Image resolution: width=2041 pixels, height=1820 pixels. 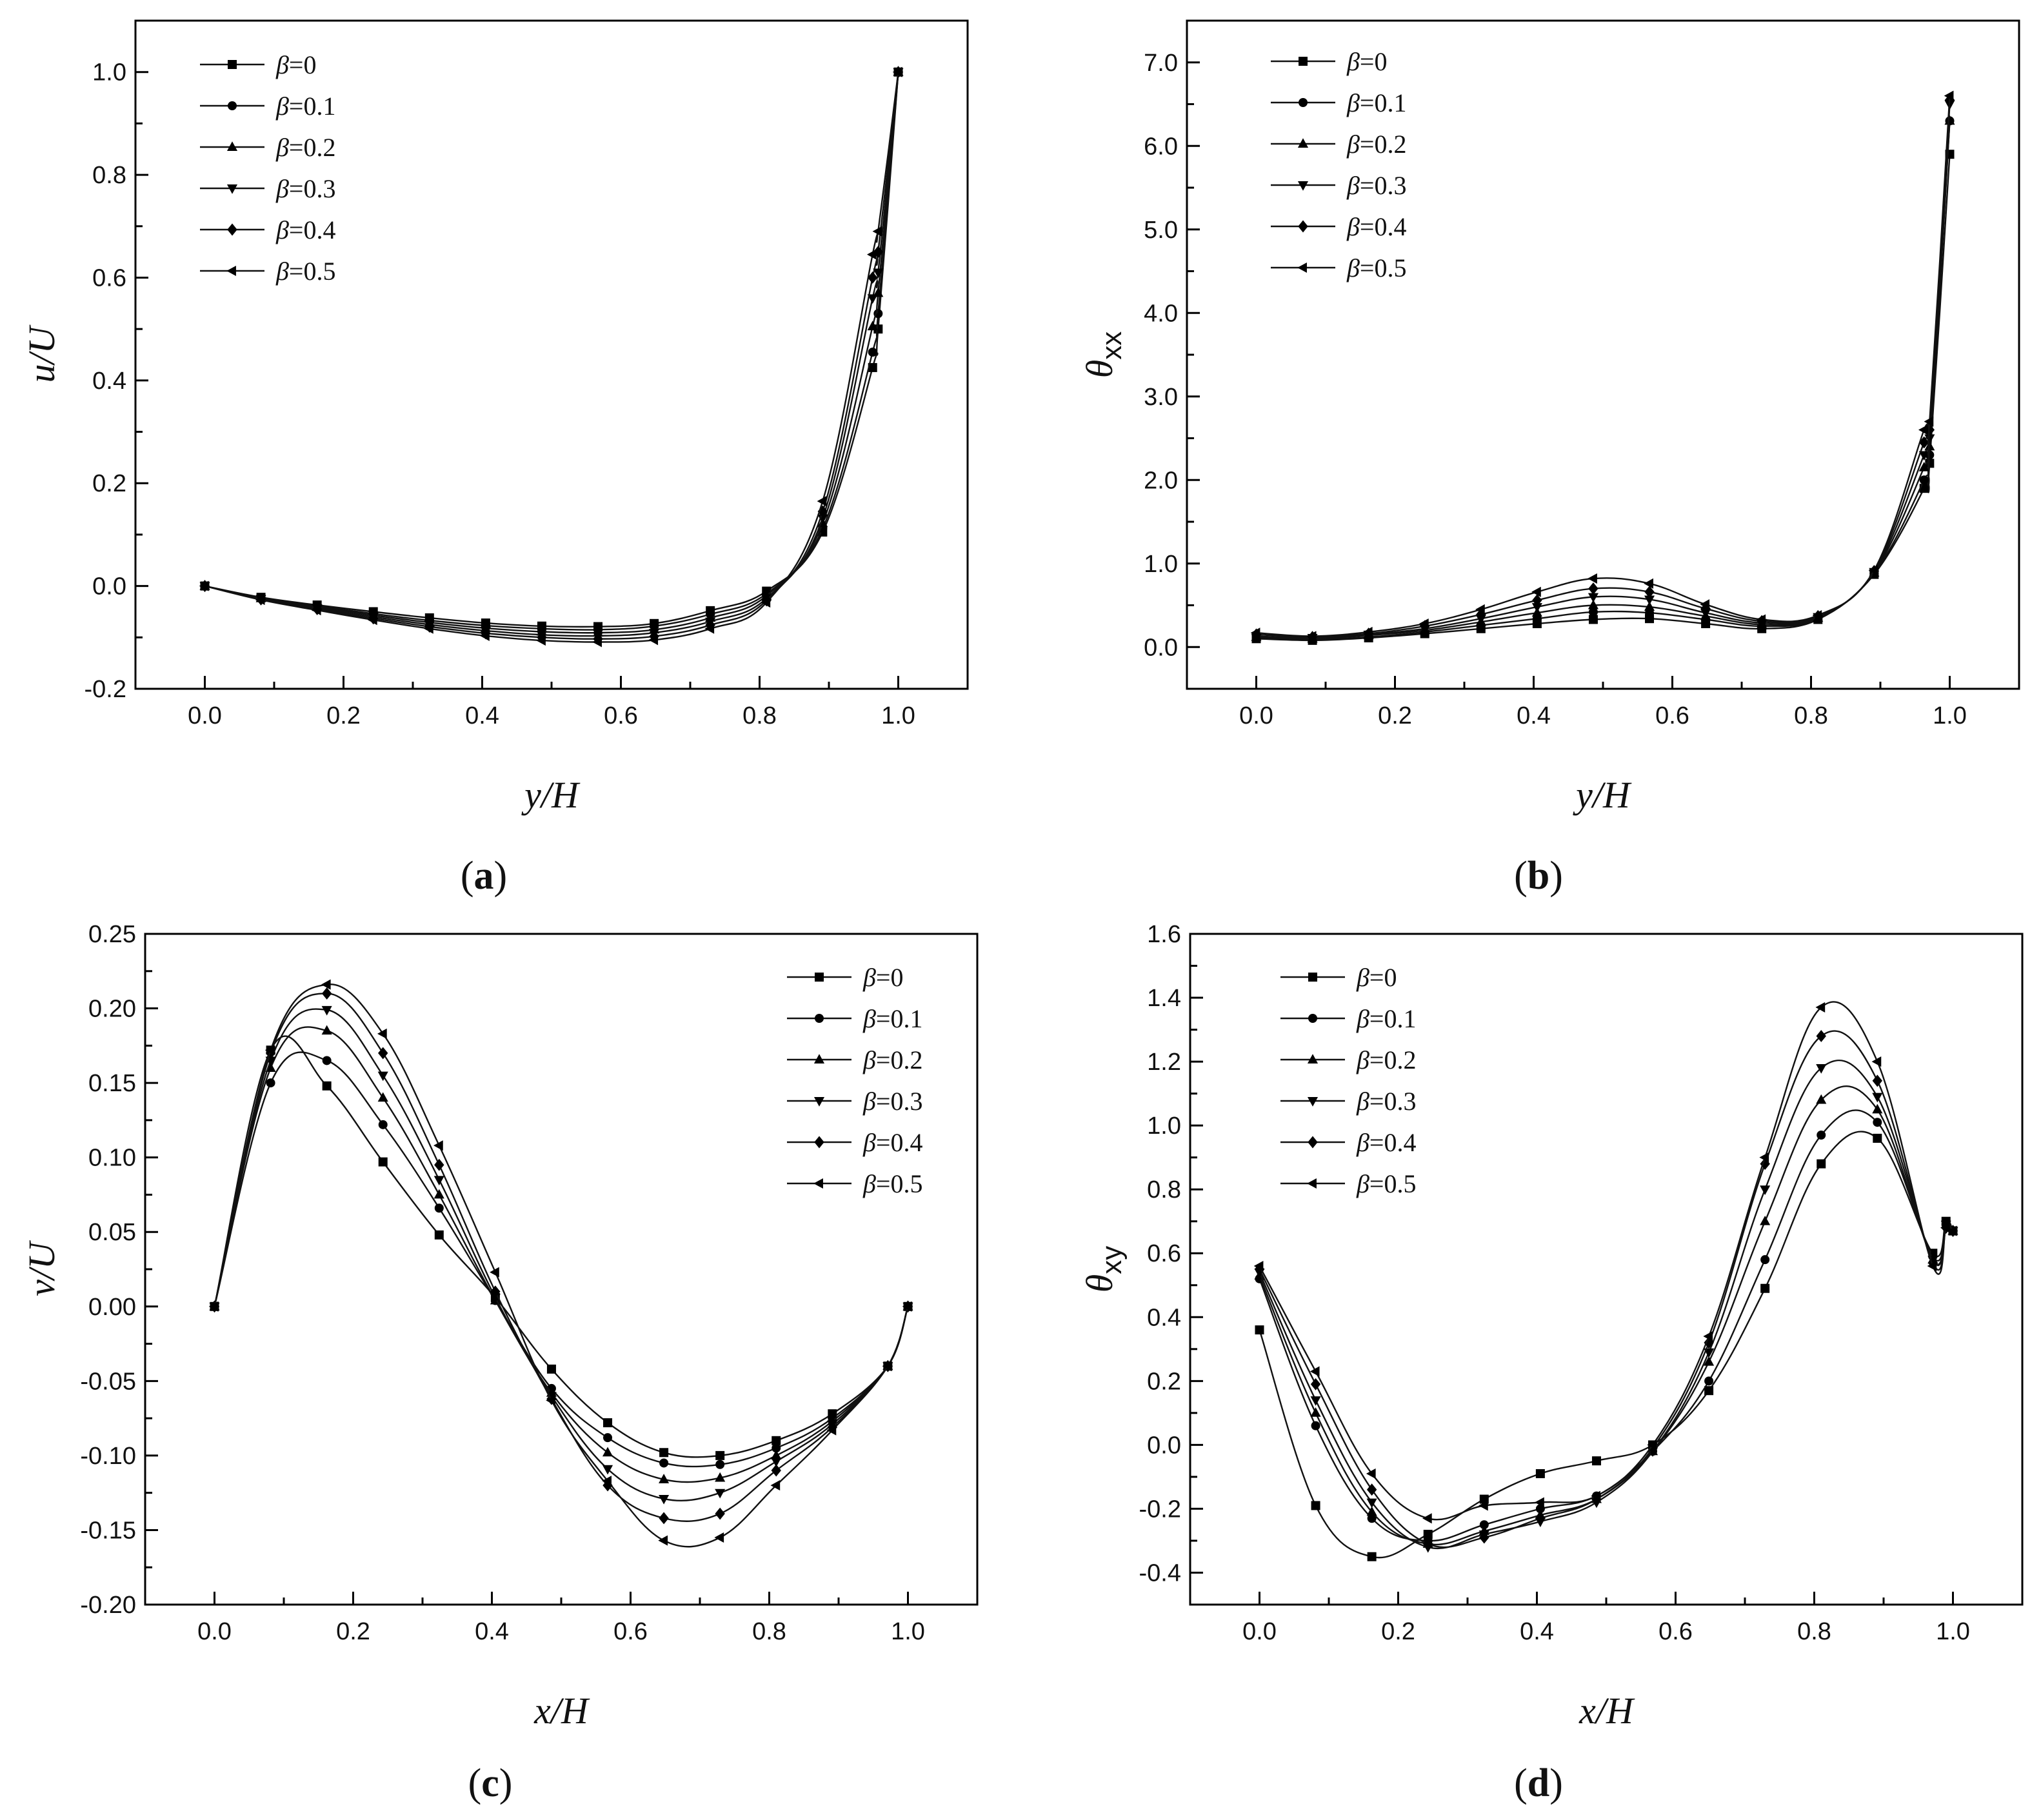 I want to click on y-tick-label: 6.0, so click(x=1161, y=147).